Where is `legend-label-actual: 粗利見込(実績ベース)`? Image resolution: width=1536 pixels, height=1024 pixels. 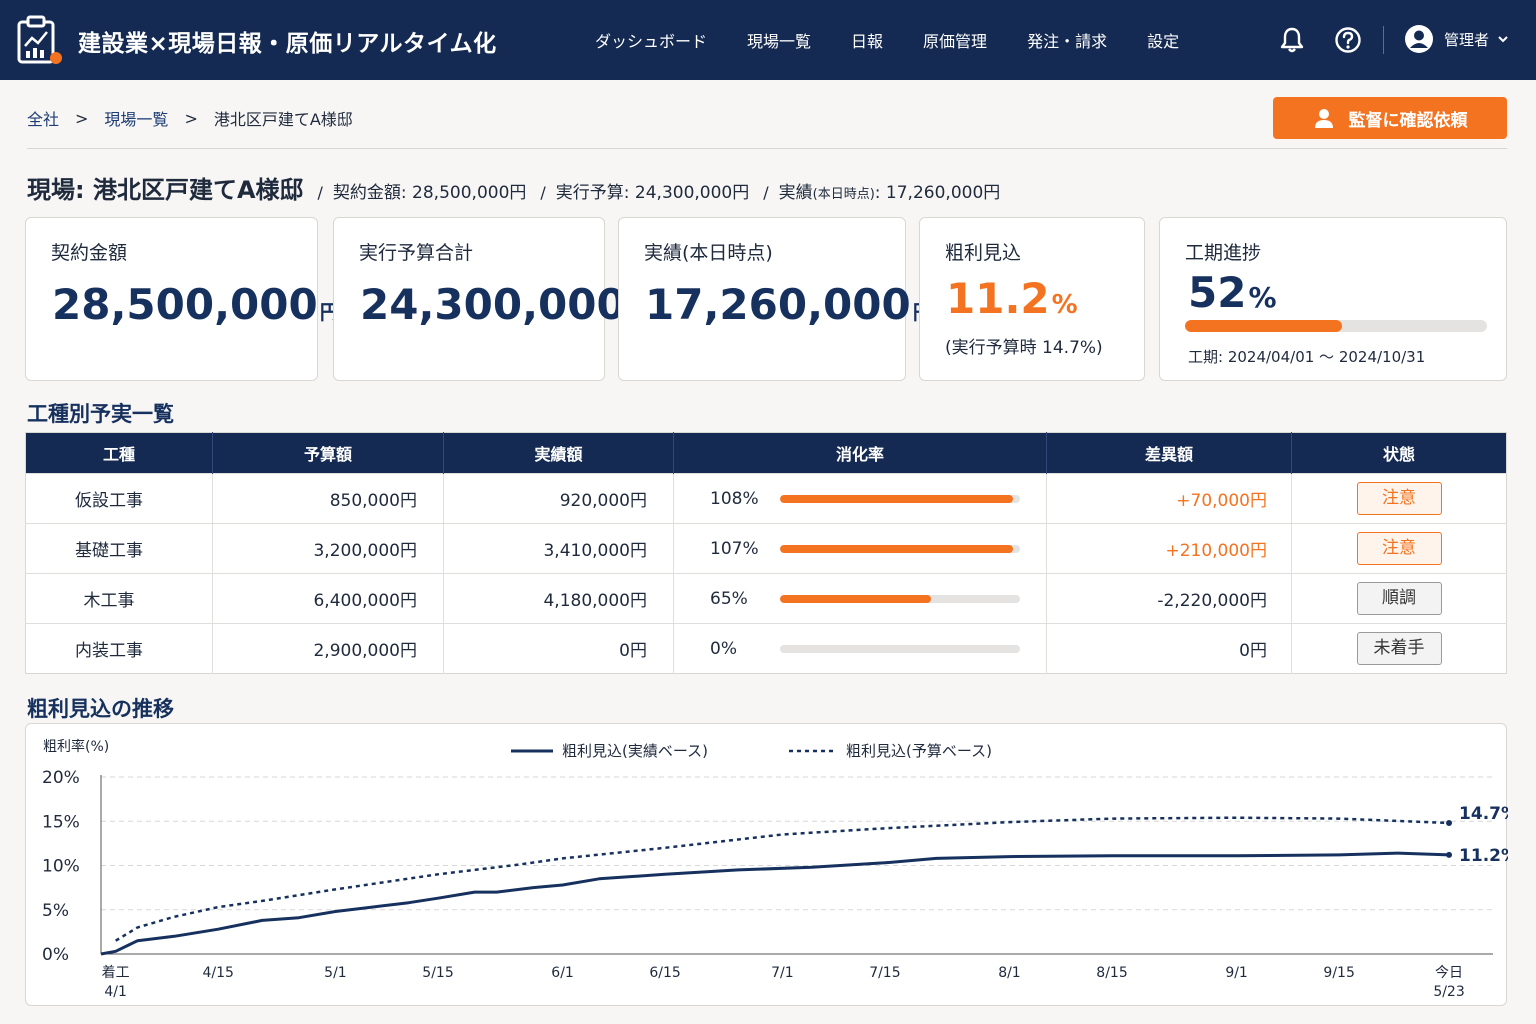
legend-label-actual: 粗利見込(実績ベース) is located at coordinates (635, 751).